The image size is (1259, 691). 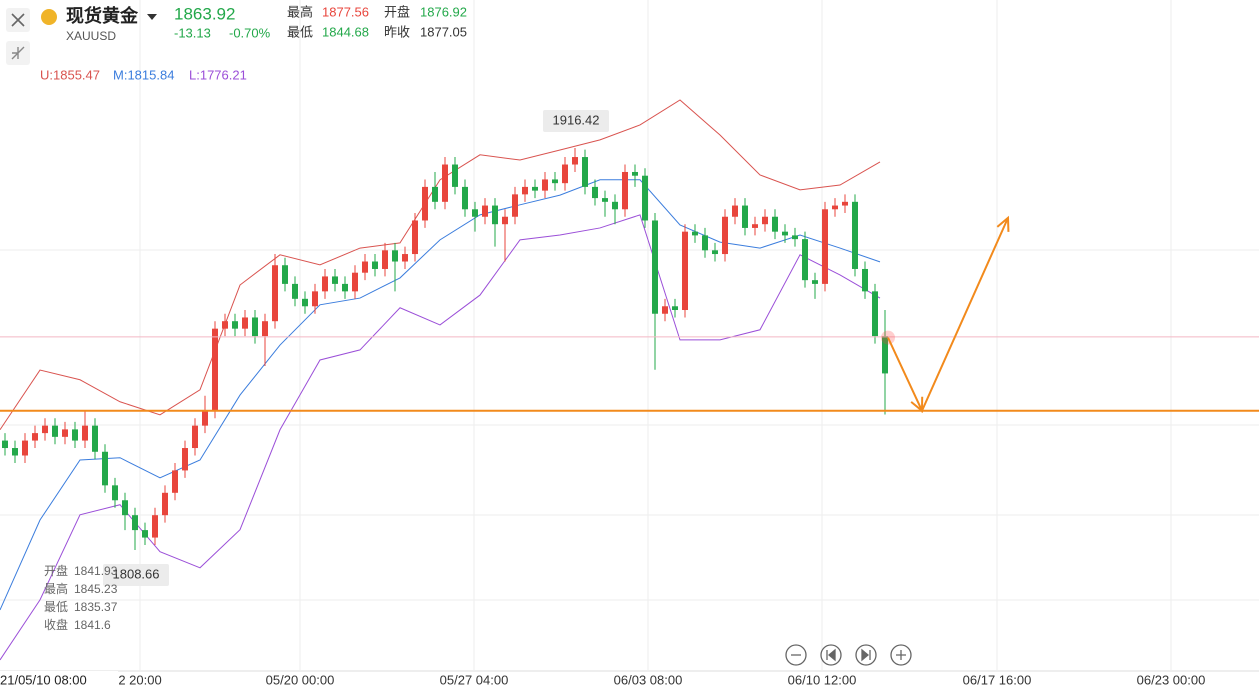 I want to click on stat-value: 1877.05, so click(x=443, y=31).